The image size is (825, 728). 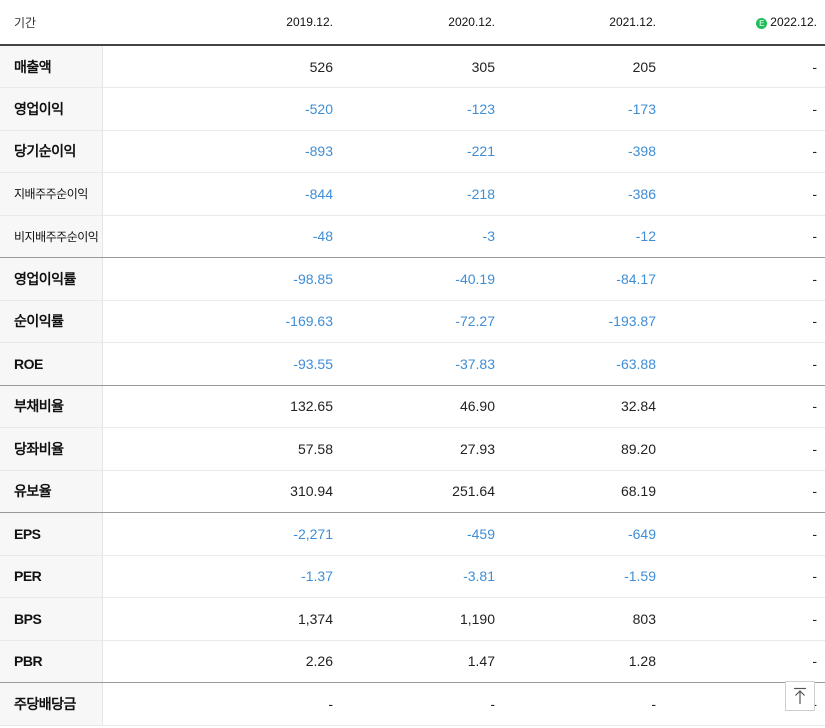 I want to click on table-row: 매출액 526 305 205-, so click(x=412, y=66).